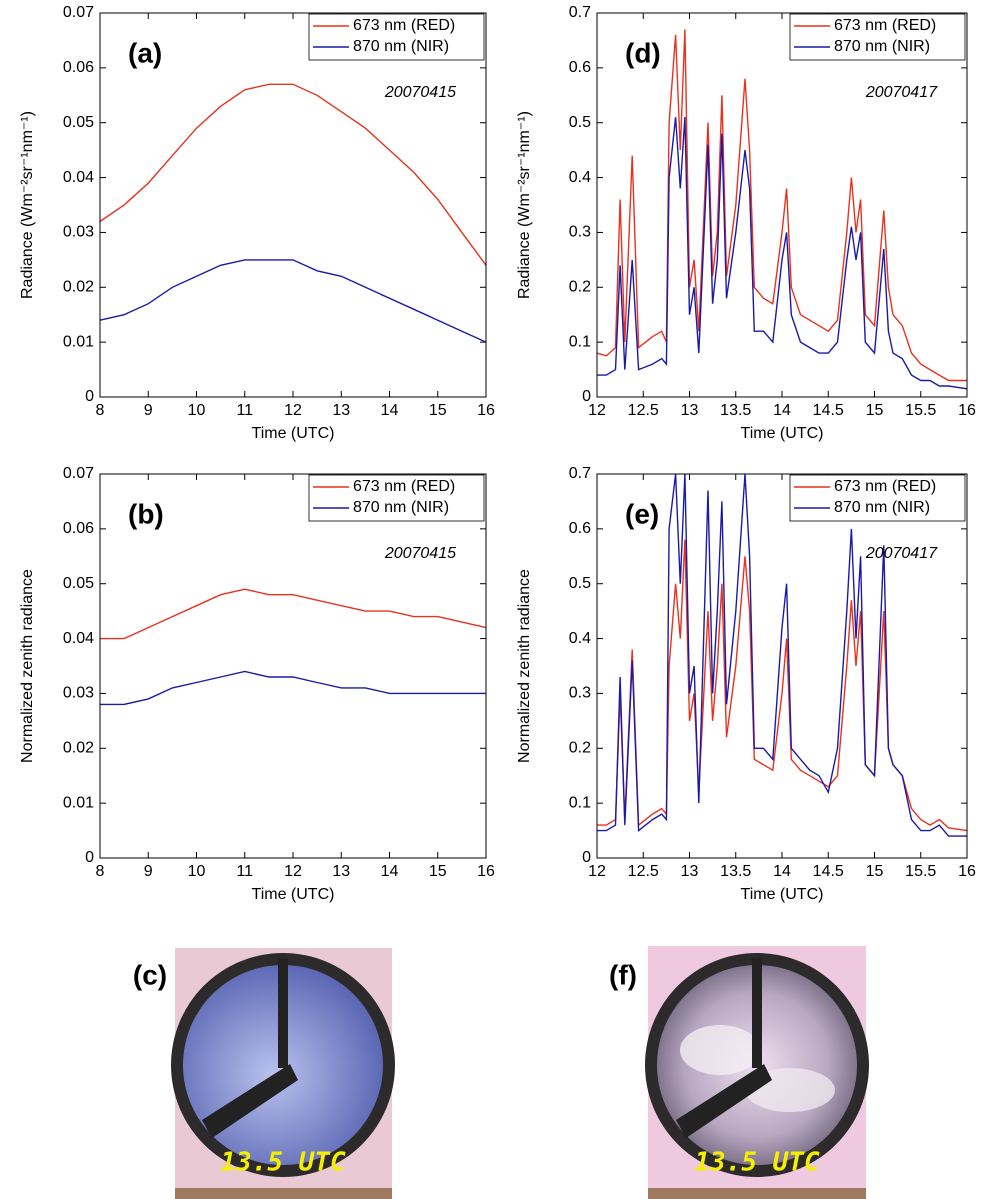 The height and width of the screenshot is (1199, 981). I want to click on x-tick-label: 8, so click(100, 410).